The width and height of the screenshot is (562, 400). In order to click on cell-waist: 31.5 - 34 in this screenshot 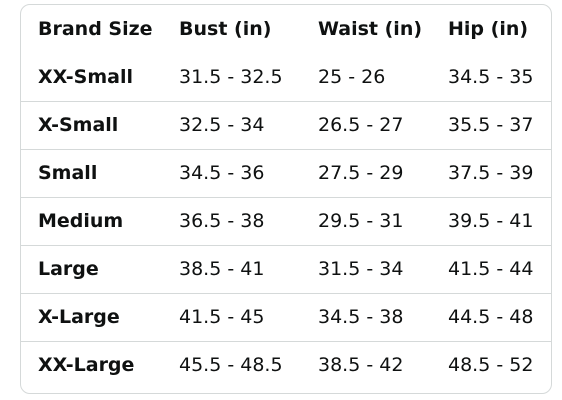, I will do `click(366, 268)`.